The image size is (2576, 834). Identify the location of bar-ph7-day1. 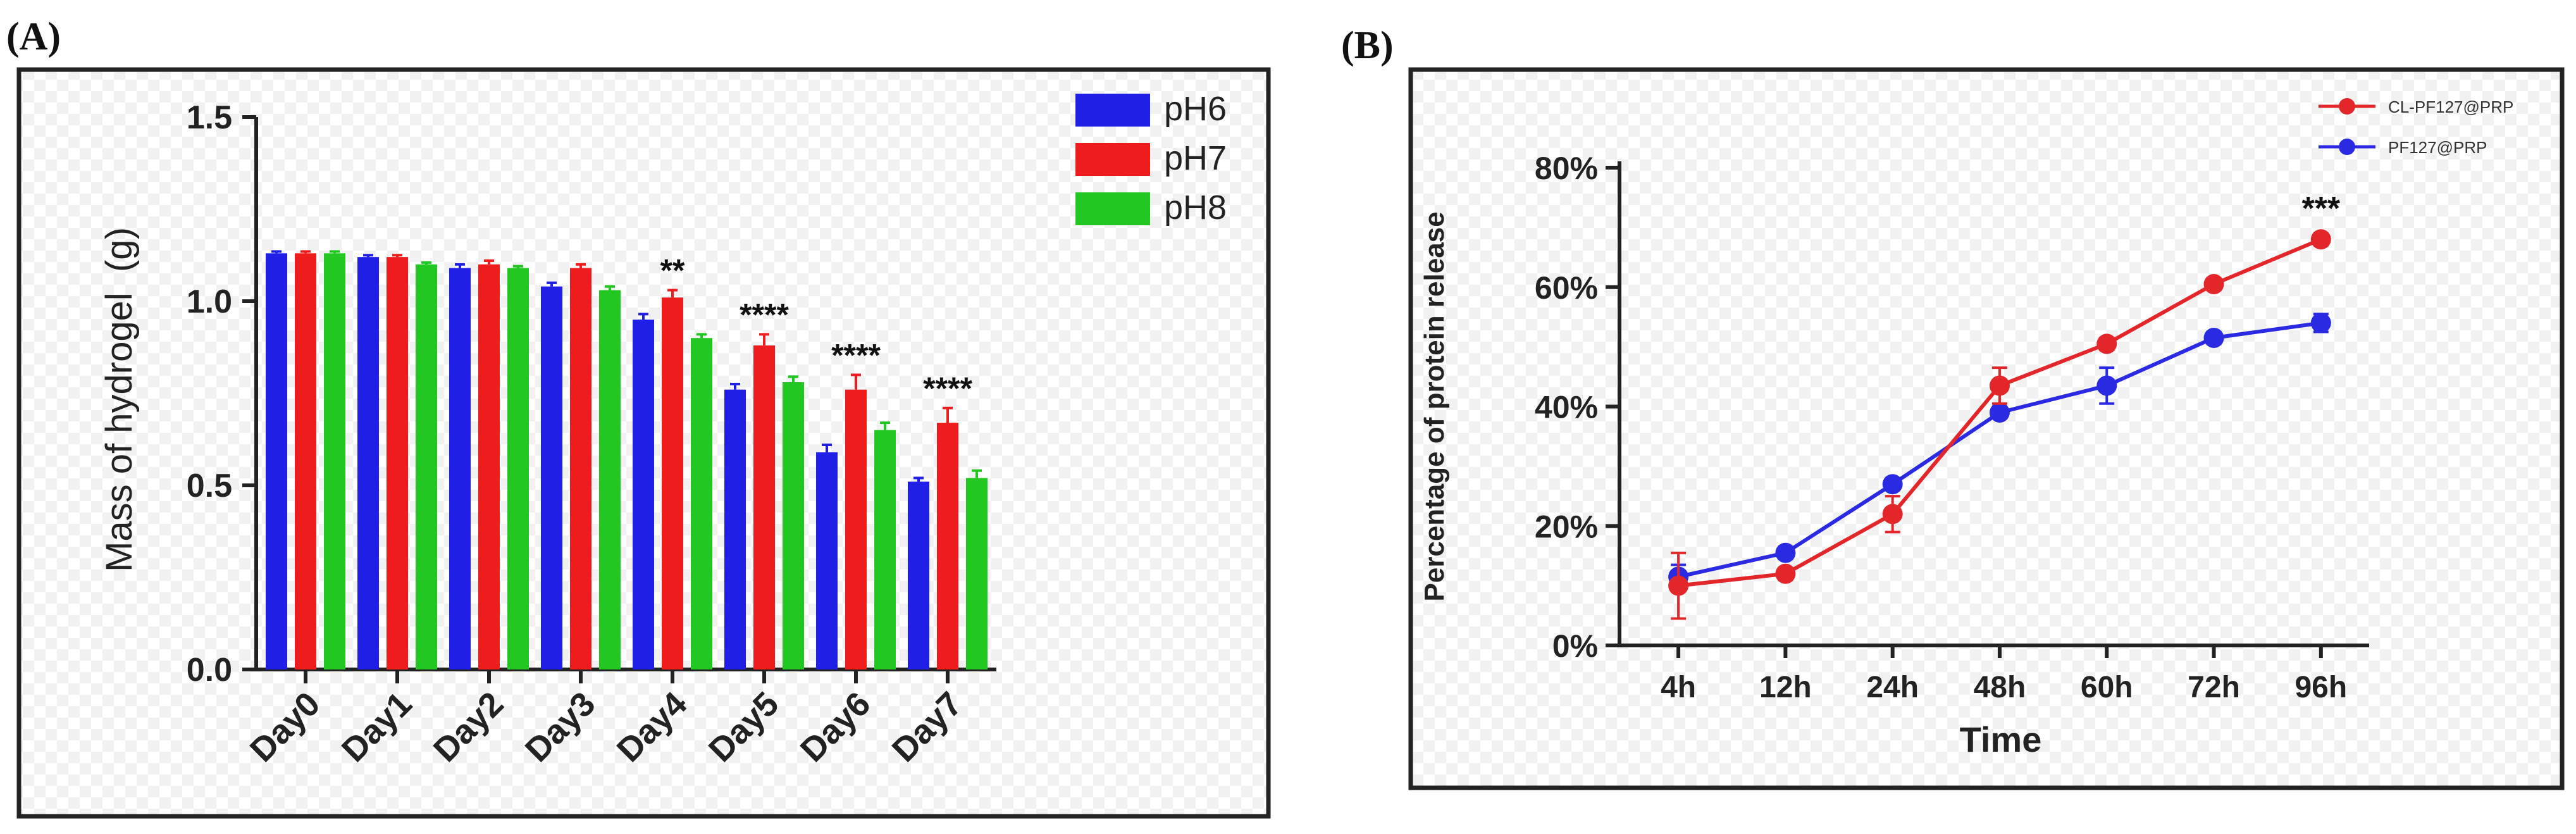
(398, 463).